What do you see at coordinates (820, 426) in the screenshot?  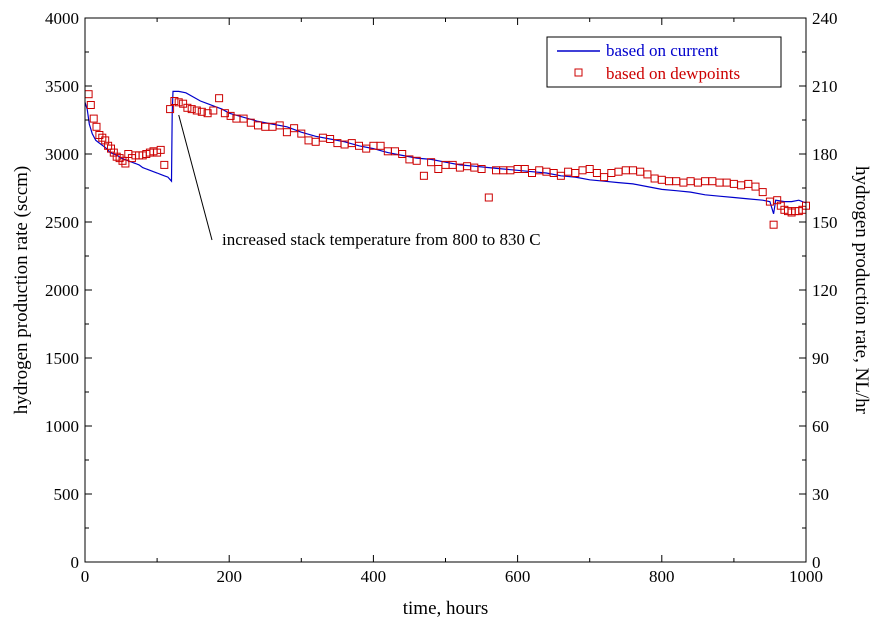 I see `y-tick-label-right: 60` at bounding box center [820, 426].